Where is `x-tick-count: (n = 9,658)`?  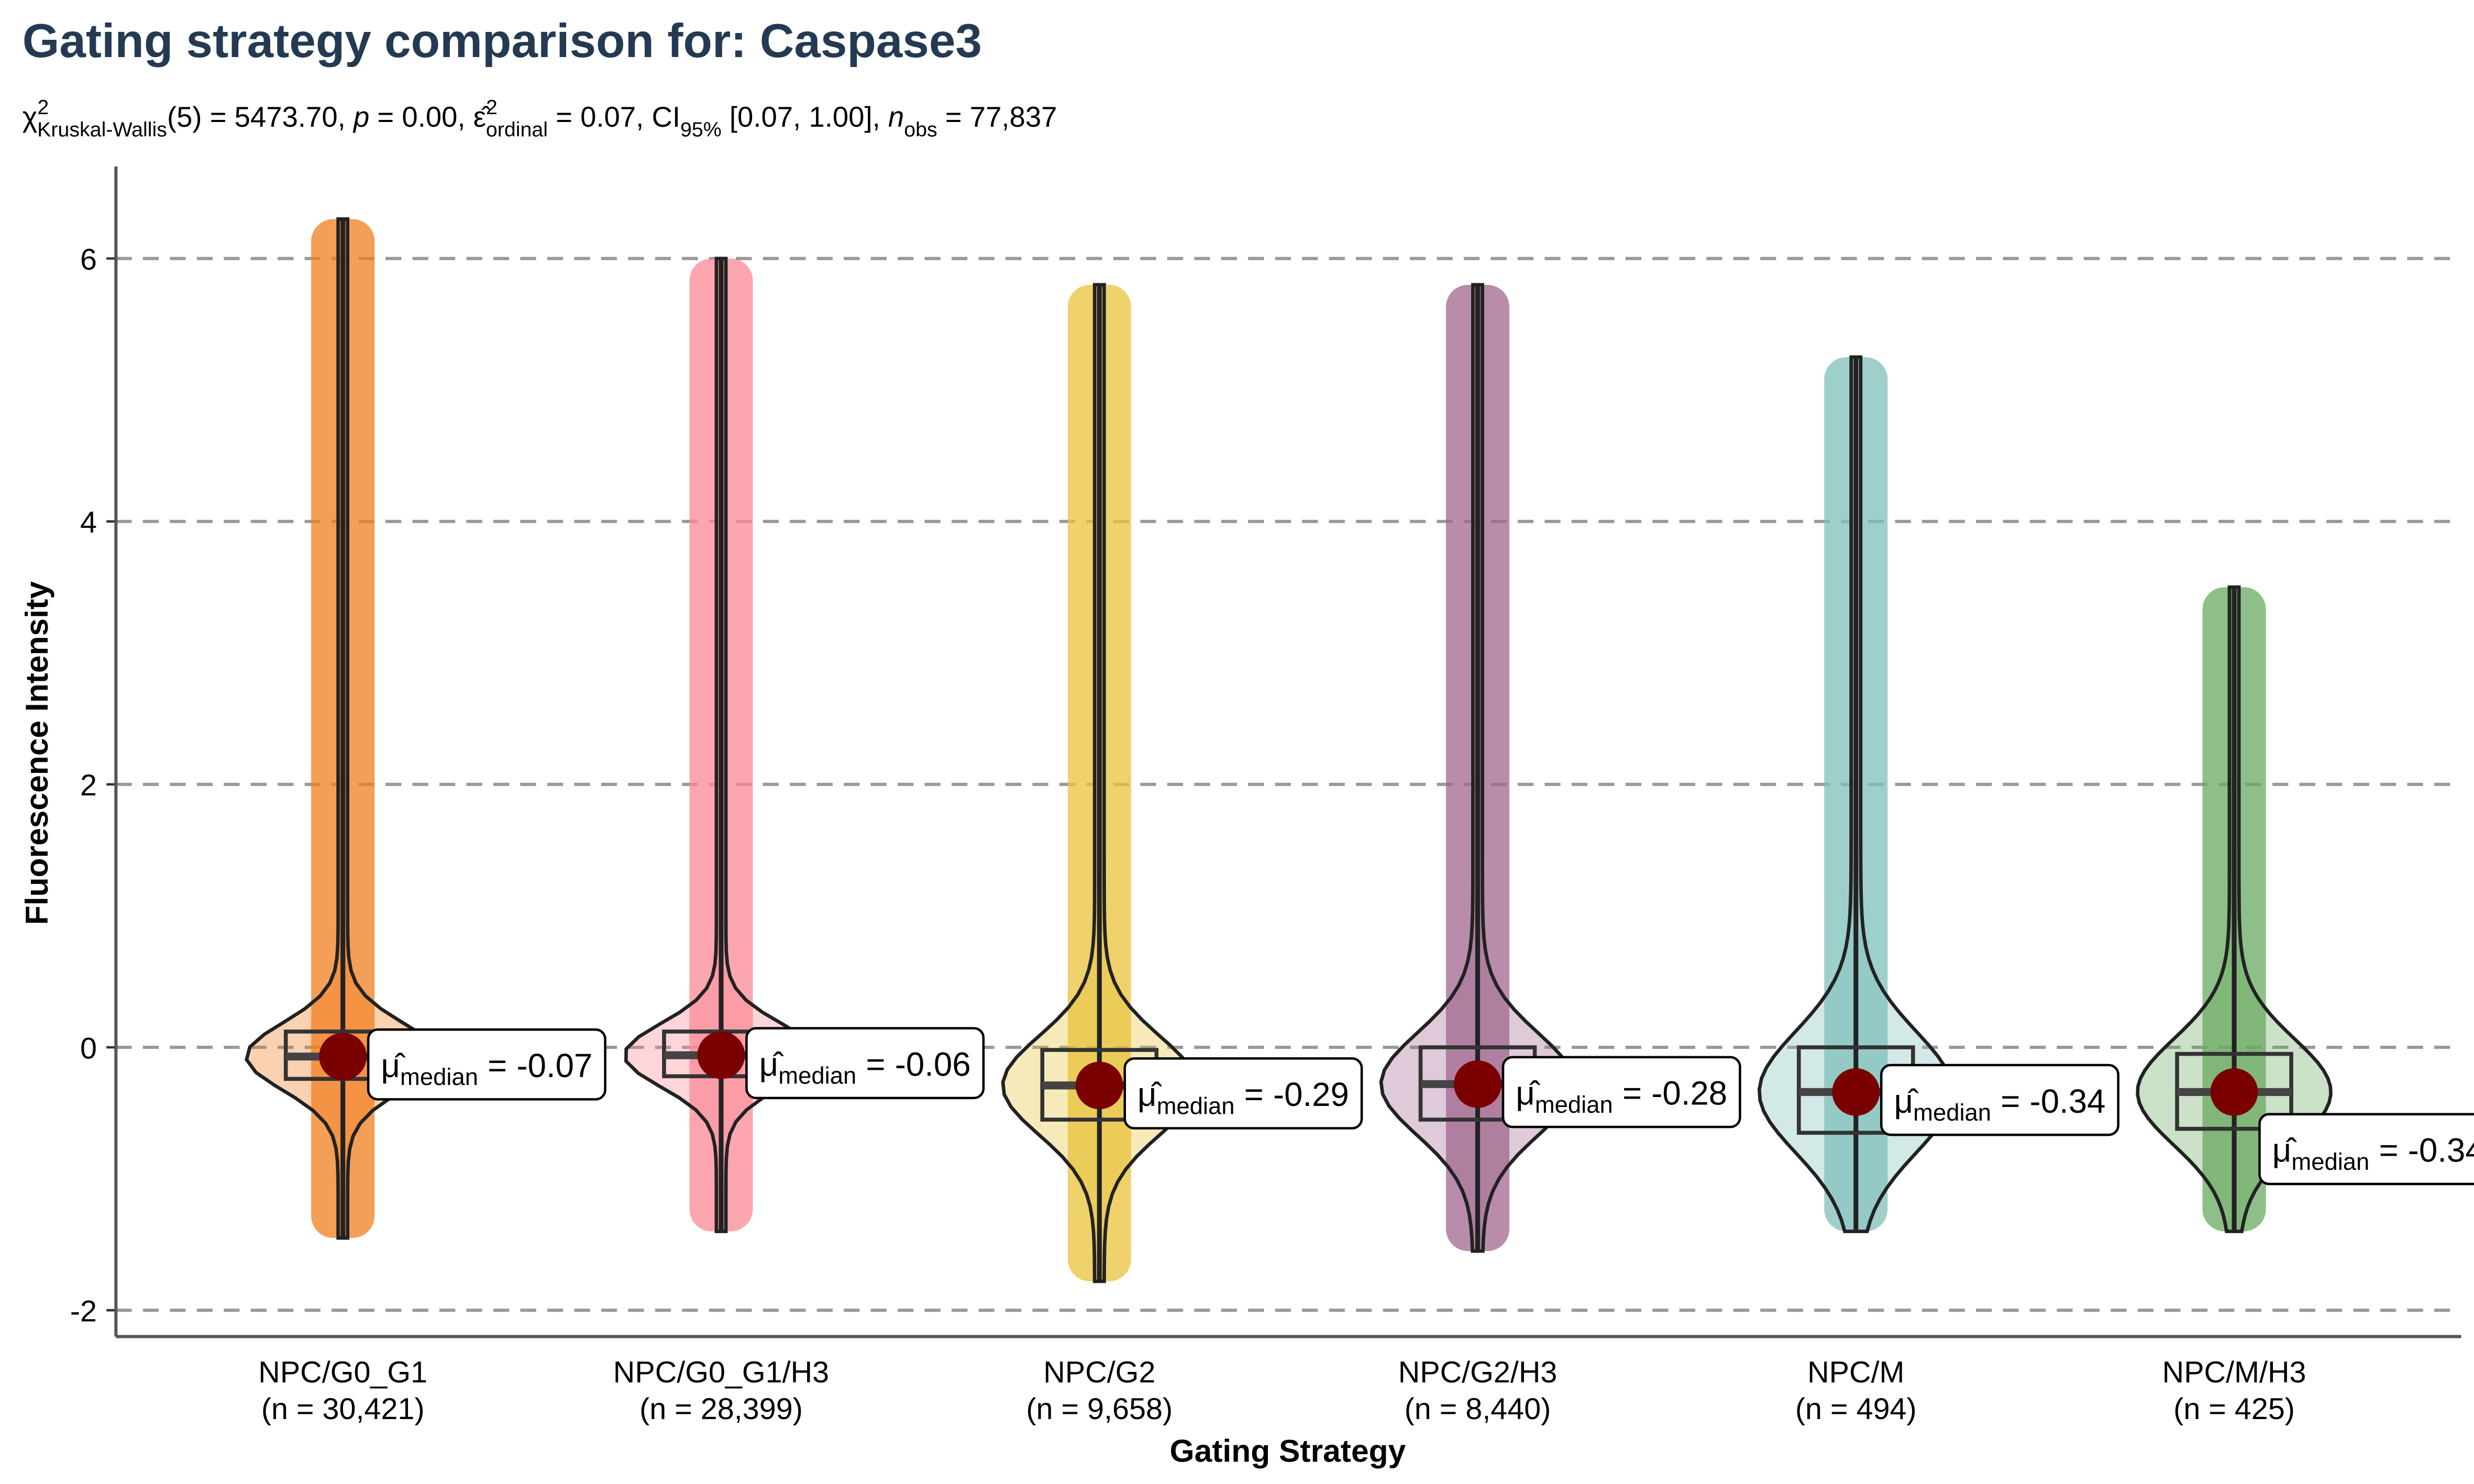
x-tick-count: (n = 9,658) is located at coordinates (1100, 1409).